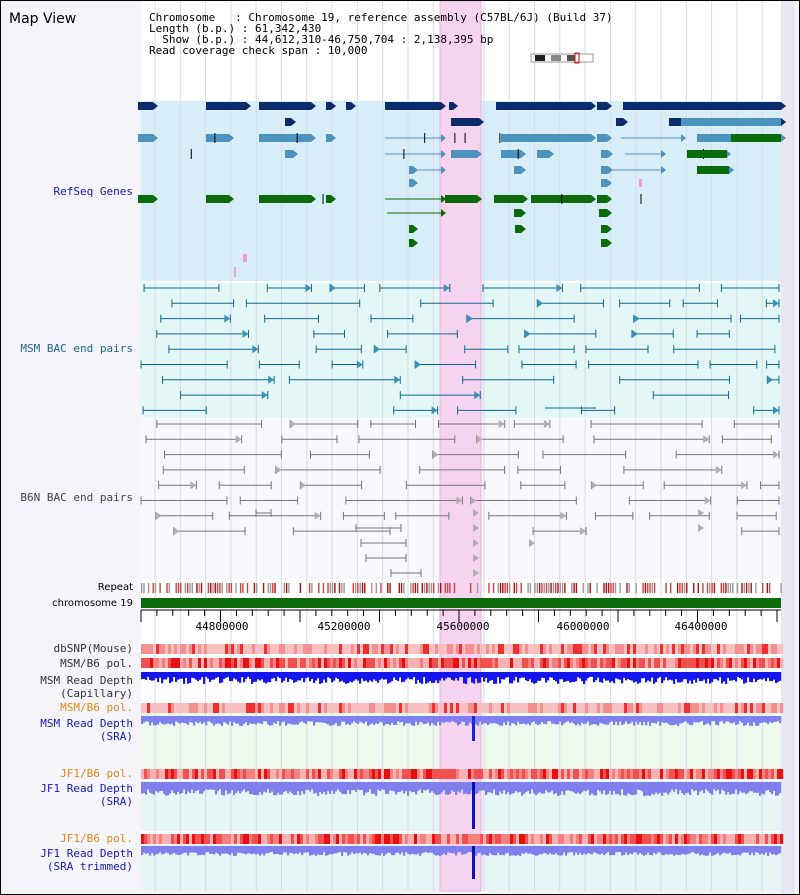 Image resolution: width=800 pixels, height=895 pixels. What do you see at coordinates (86, 788) in the screenshot?
I see `jf1-read-depth-sra-label: JF1 Read Depth` at bounding box center [86, 788].